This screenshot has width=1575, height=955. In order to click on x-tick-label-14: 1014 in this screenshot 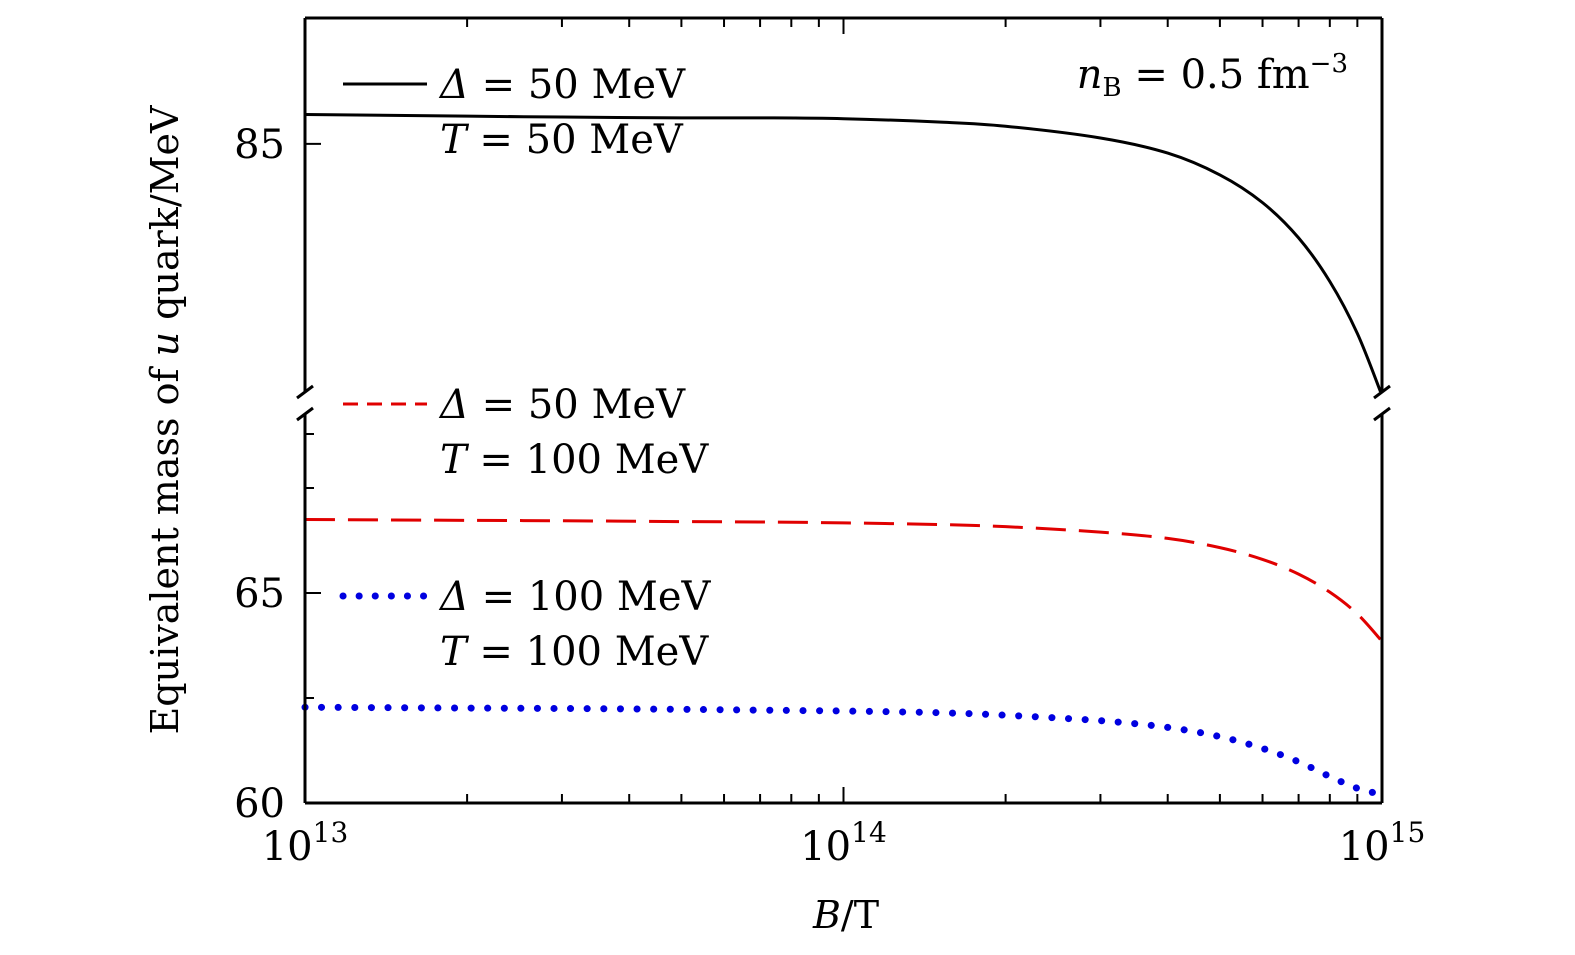, I will do `click(843, 843)`.